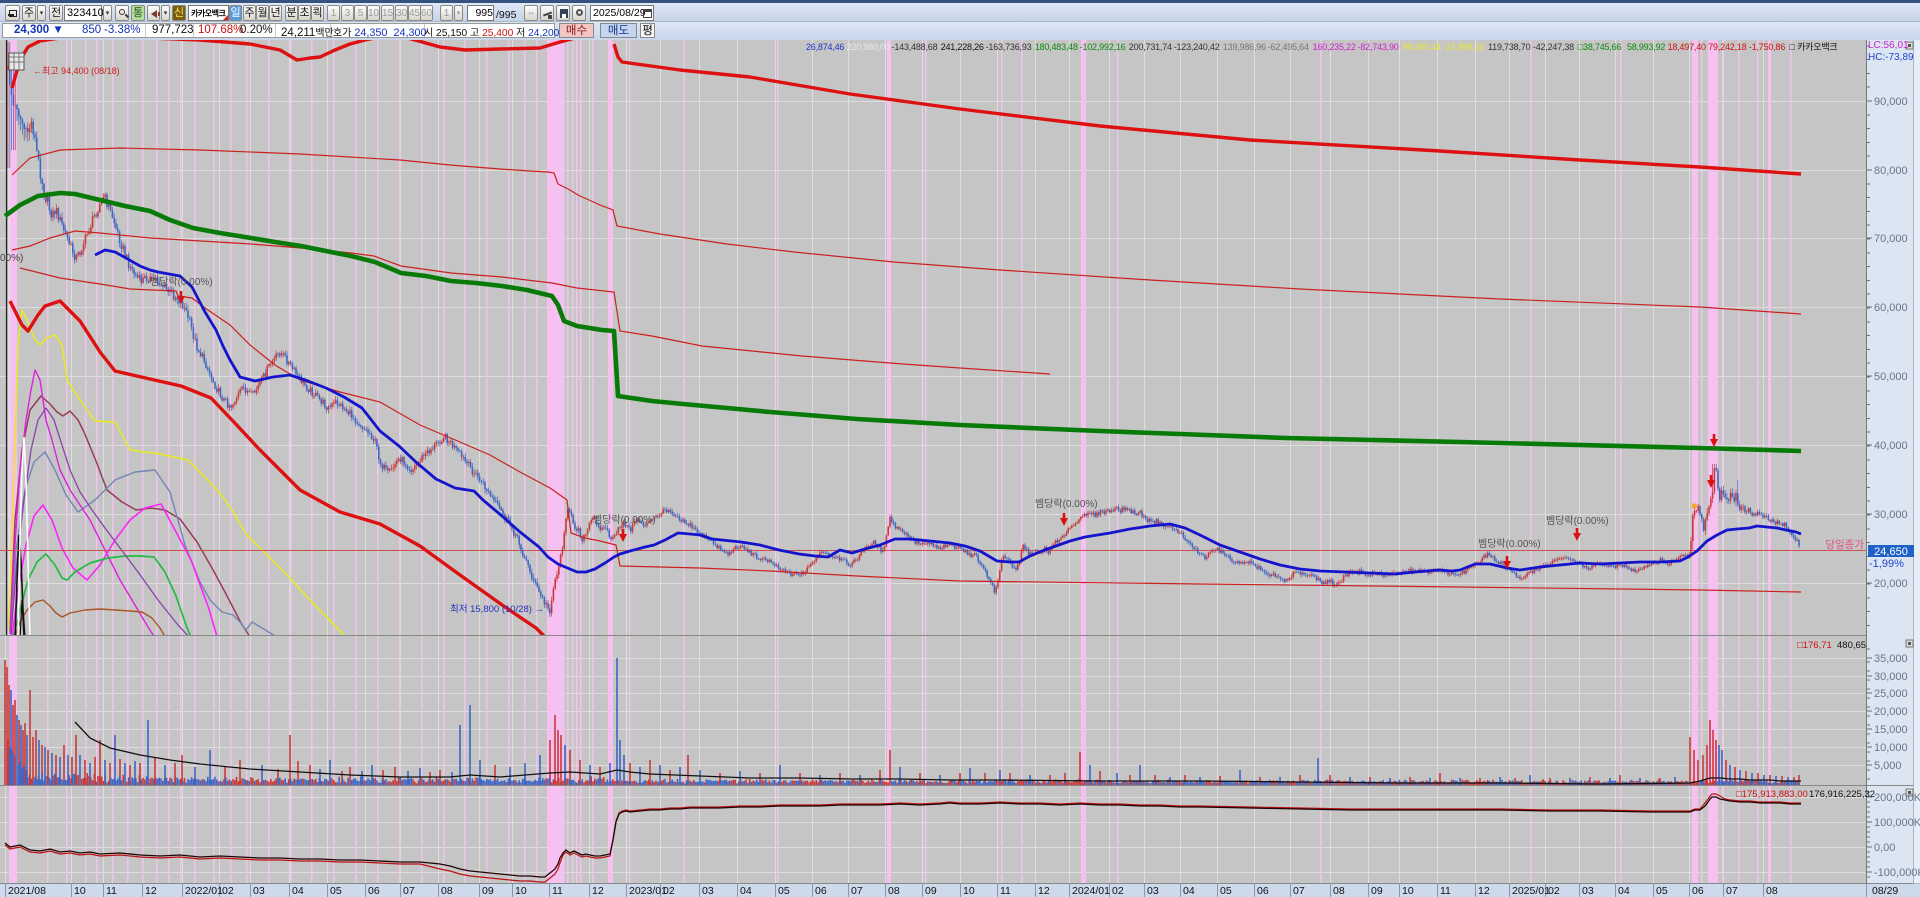 This screenshot has height=897, width=1920. I want to click on svg-text: -163,736,93, so click(1009, 47).